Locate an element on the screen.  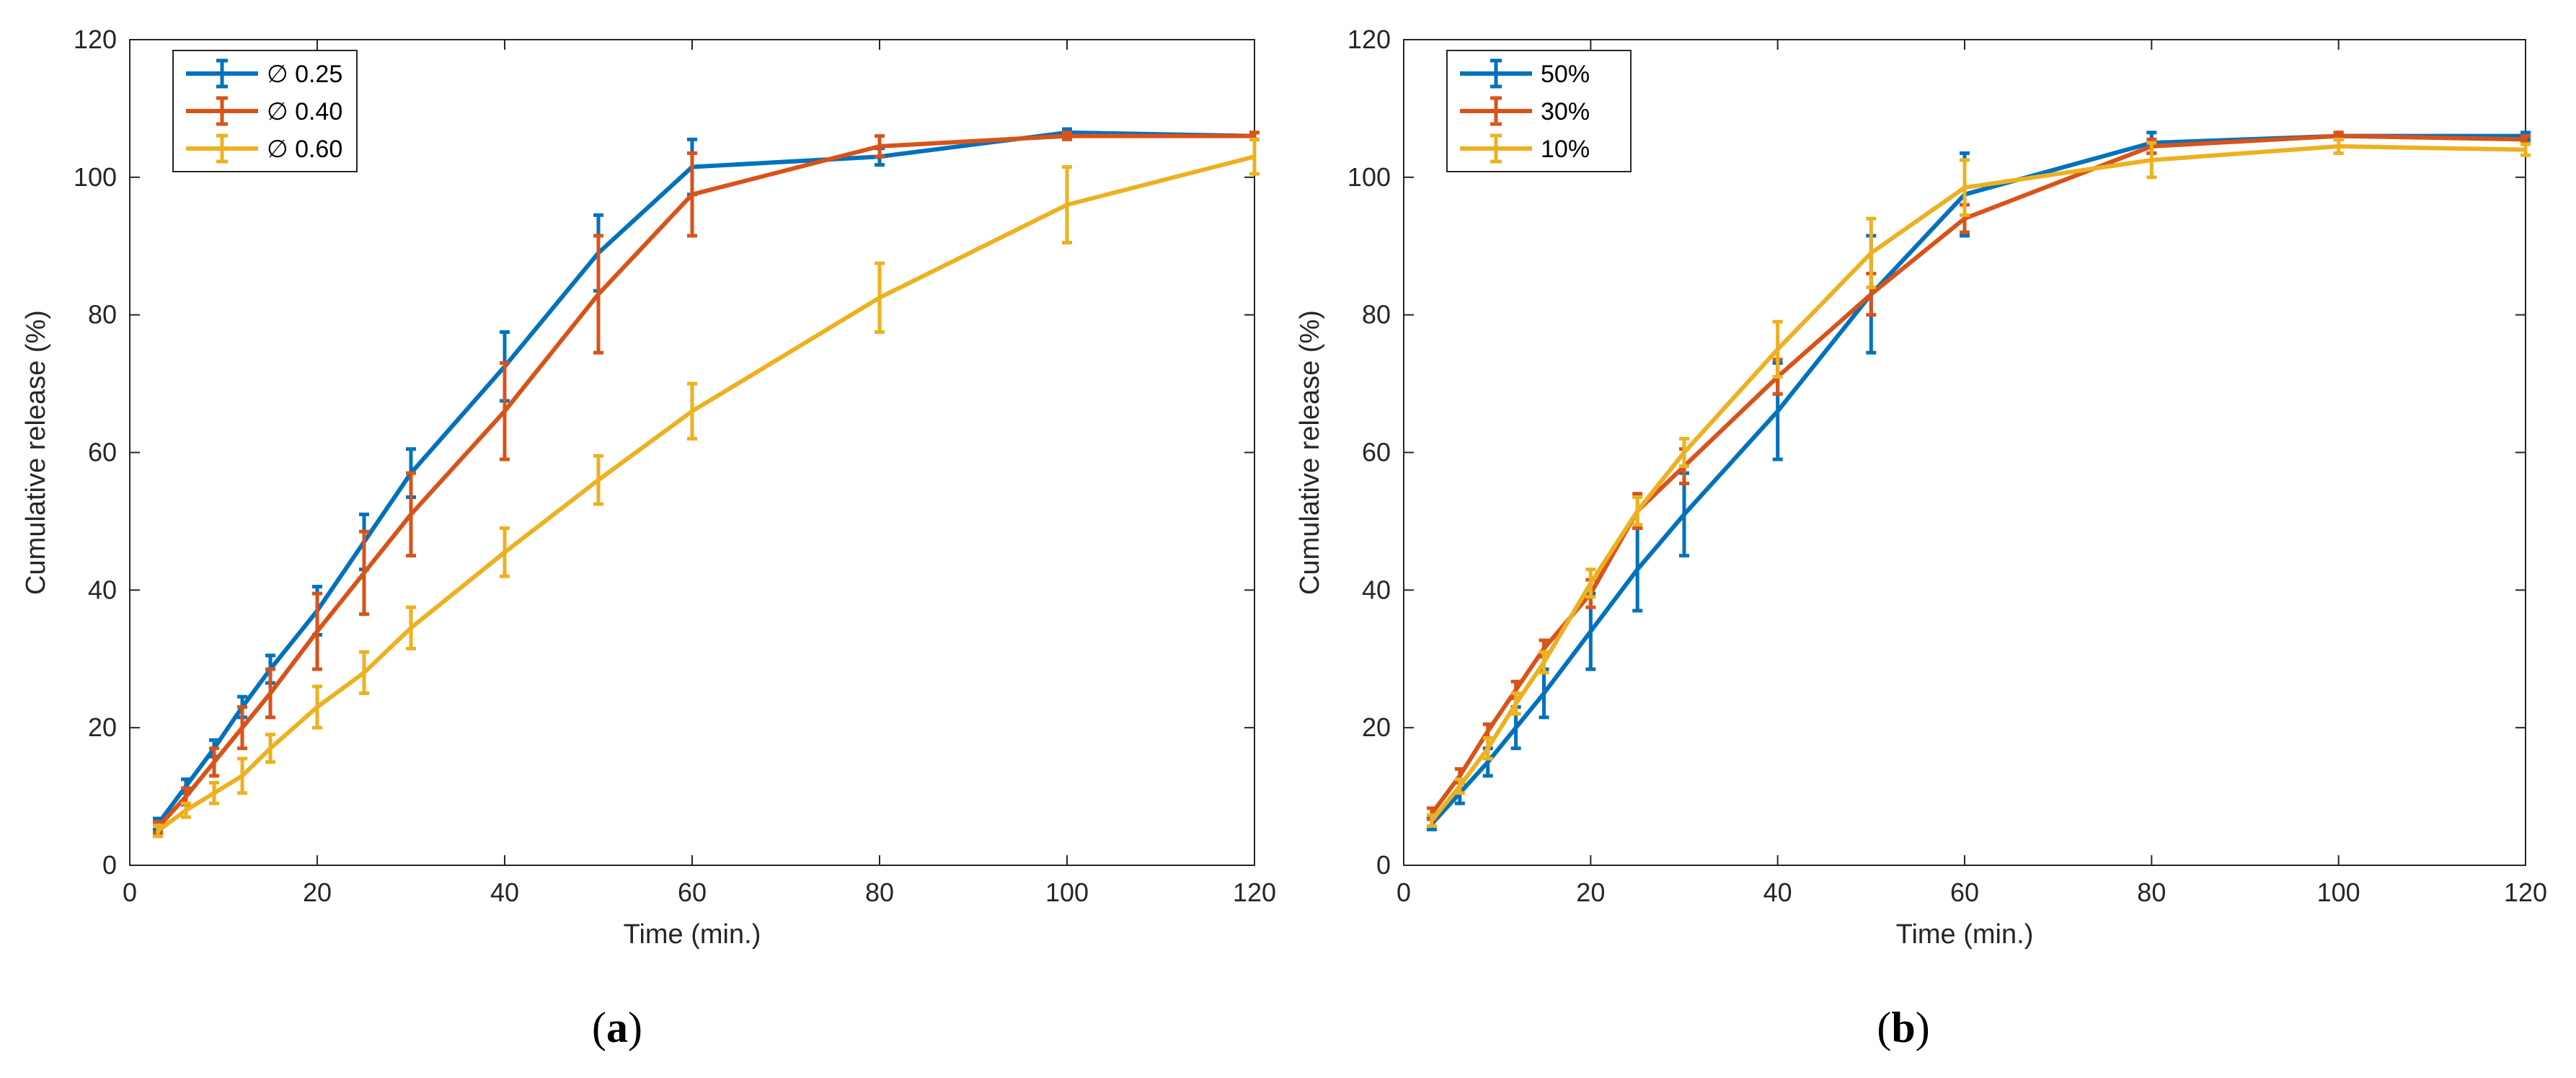
legend-label: 30% is located at coordinates (1565, 111).